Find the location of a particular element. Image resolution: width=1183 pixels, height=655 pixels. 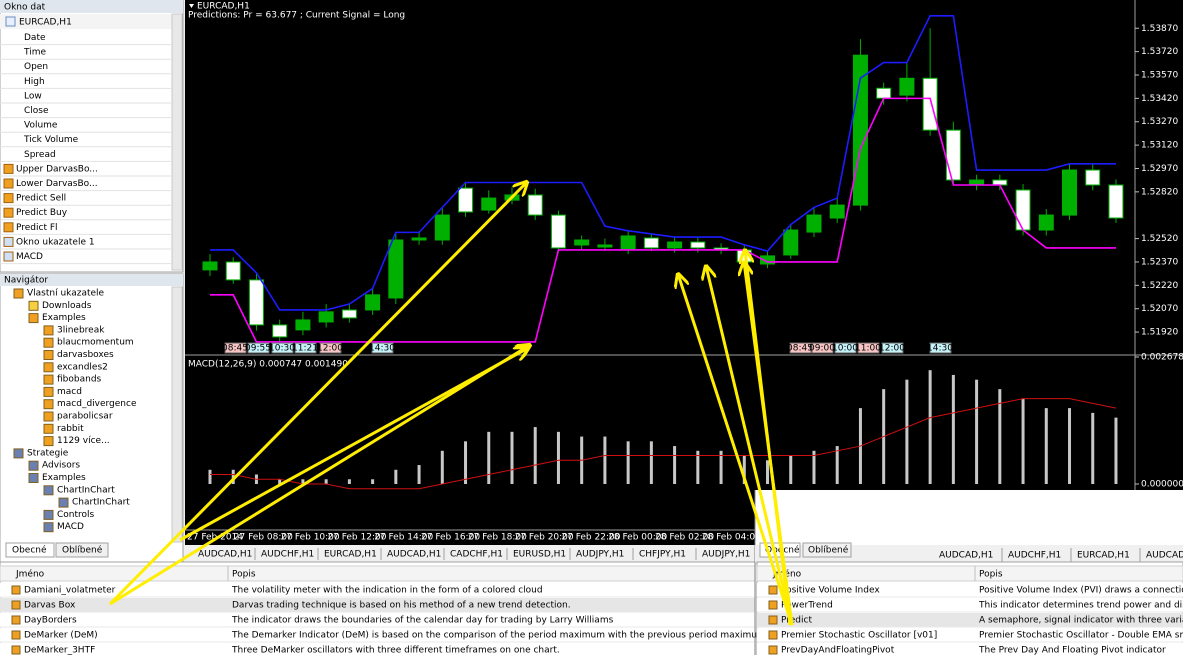

column-header: Popis is located at coordinates (244, 575).